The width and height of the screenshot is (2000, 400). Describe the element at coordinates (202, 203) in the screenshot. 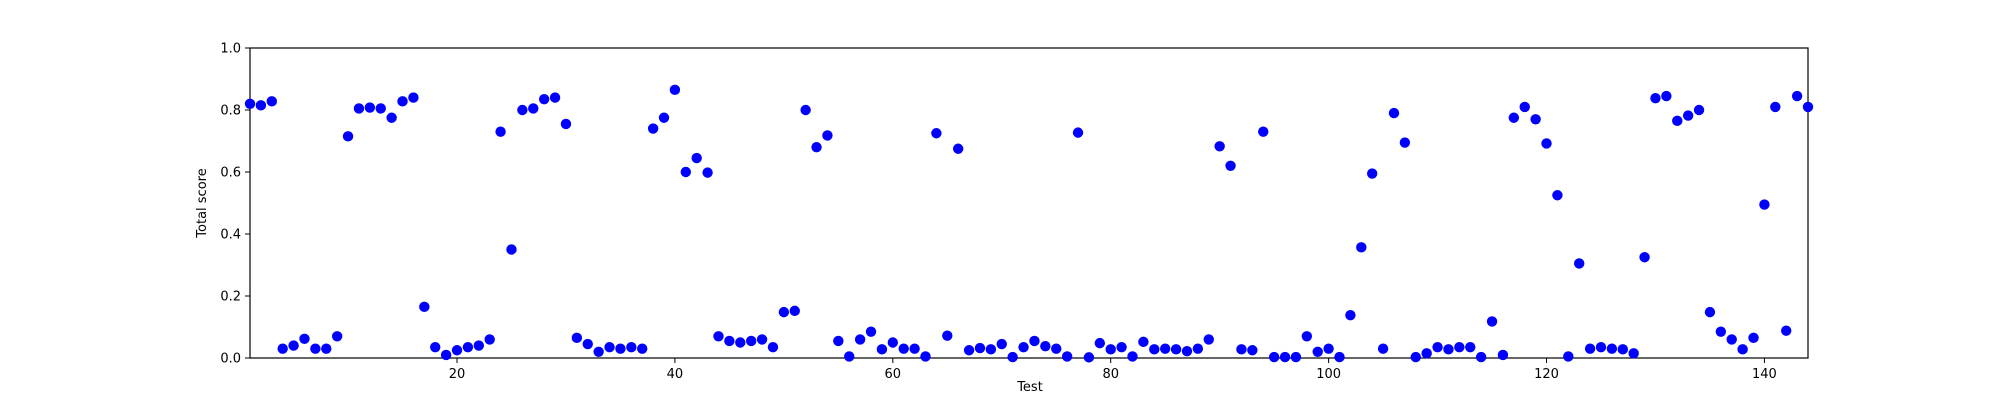

I see `y-axis-title: Total score` at that location.